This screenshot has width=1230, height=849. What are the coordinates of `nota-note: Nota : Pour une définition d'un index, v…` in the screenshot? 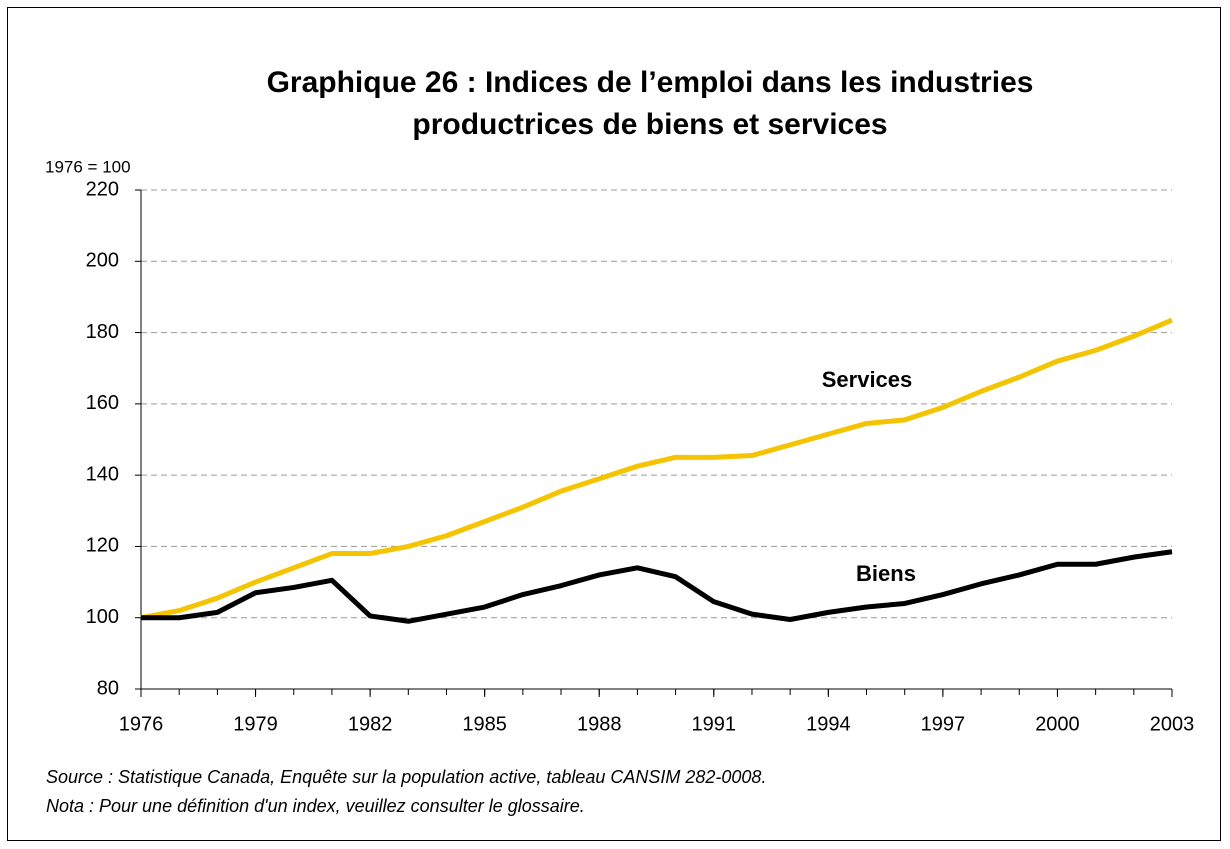 It's located at (315, 806).